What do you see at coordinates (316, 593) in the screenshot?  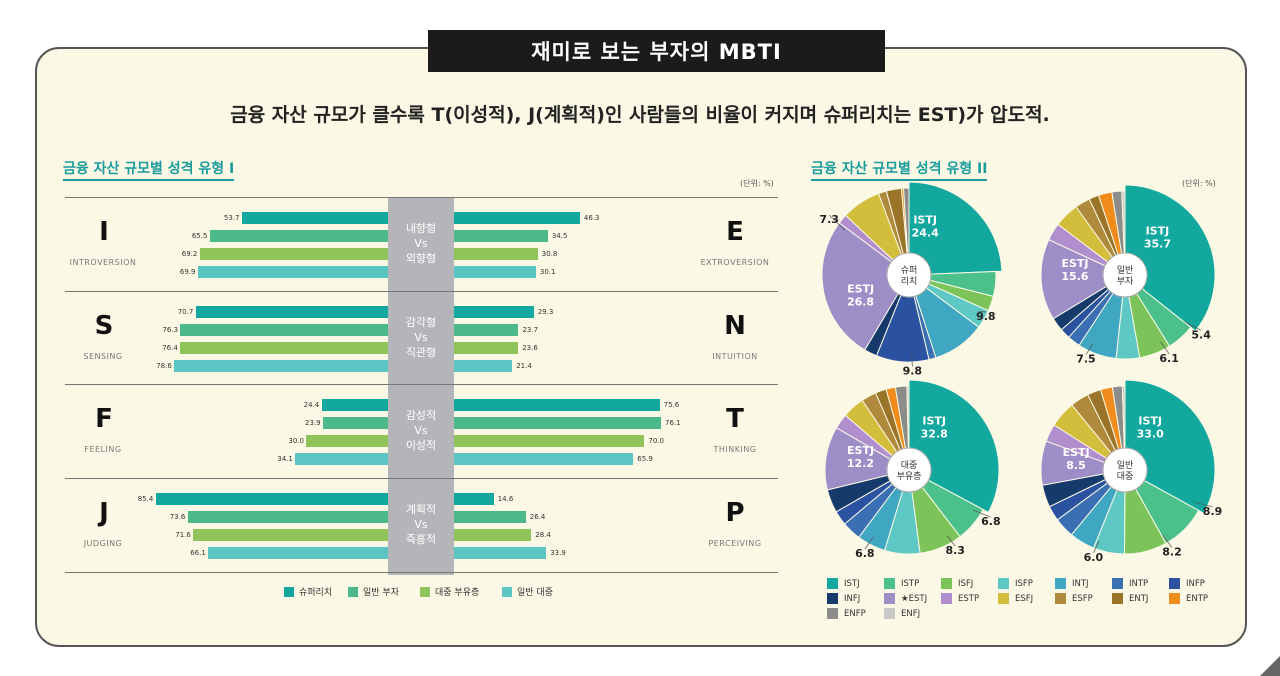 I see `legend-label: 슈퍼리치` at bounding box center [316, 593].